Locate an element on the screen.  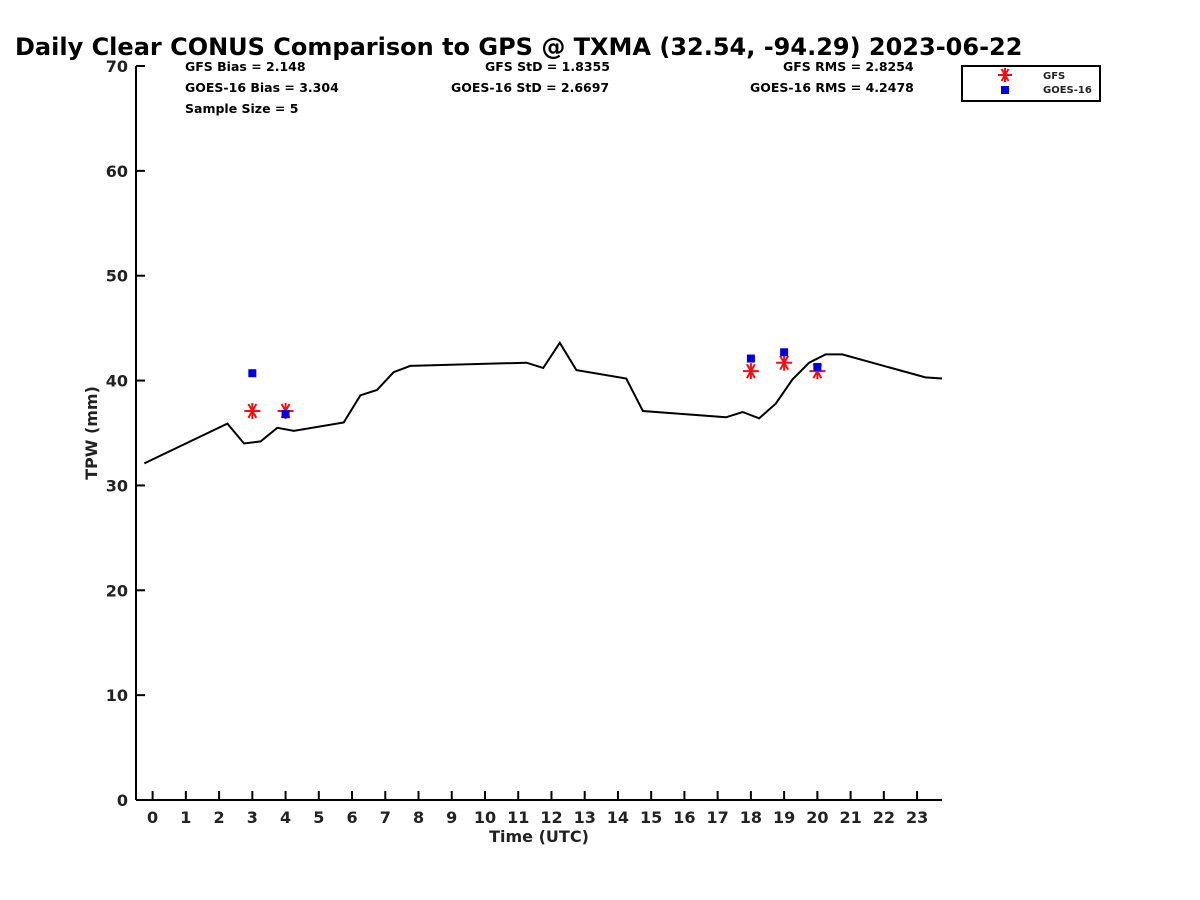
x-tick-label: 8 is located at coordinates (418, 817).